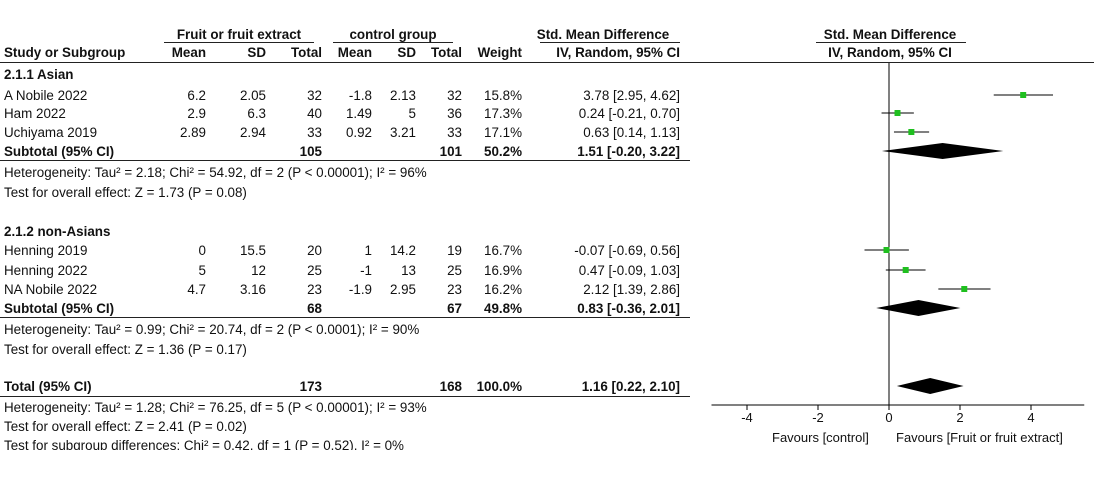 The width and height of the screenshot is (1094, 487). What do you see at coordinates (57, 231) in the screenshot?
I see `subgroup-title: 2.1.2 non-Asians` at bounding box center [57, 231].